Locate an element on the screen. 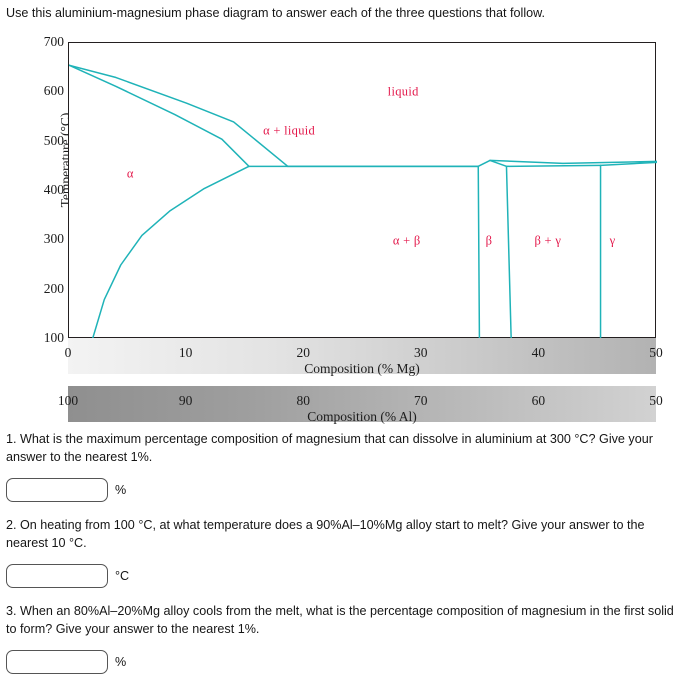  y-tick-label: 600 is located at coordinates (53, 91).